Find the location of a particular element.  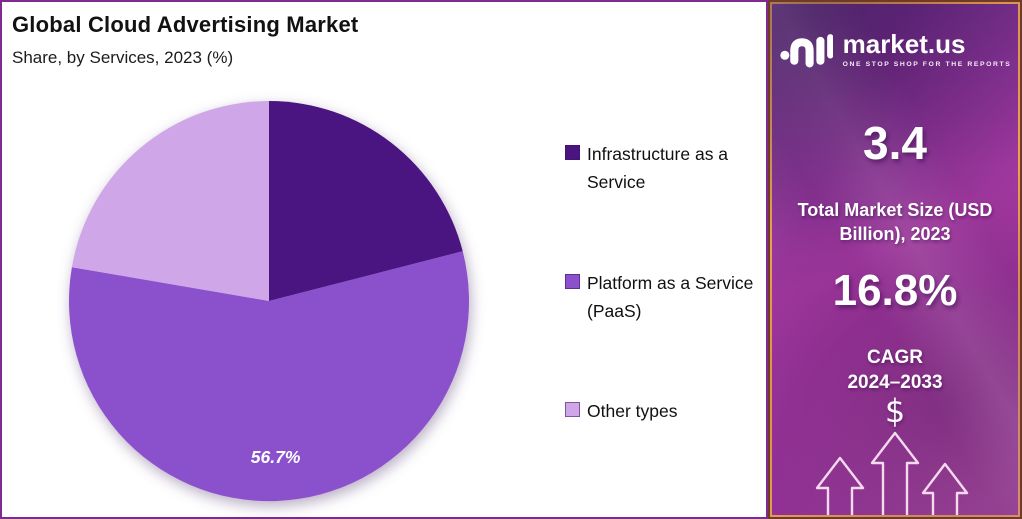

legend-item-1: Platform as a Service (PaaS) is located at coordinates (662, 297).